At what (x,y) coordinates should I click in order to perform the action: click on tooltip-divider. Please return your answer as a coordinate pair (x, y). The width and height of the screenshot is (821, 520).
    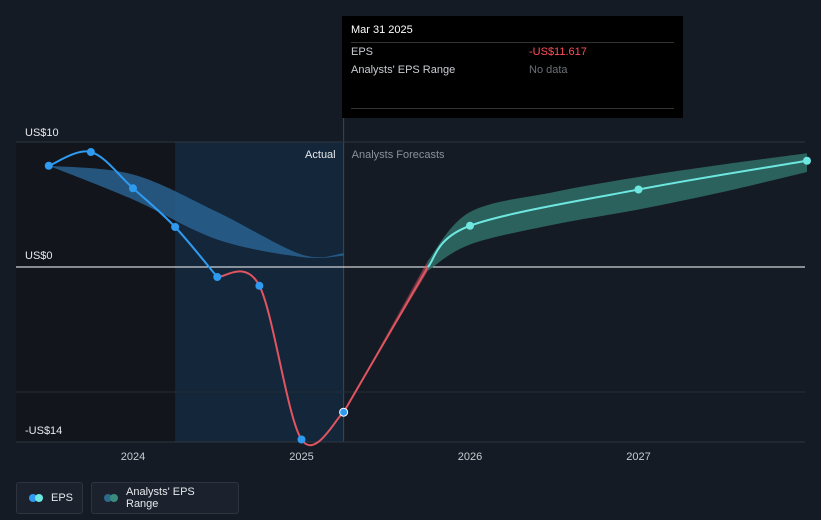
    Looking at the image, I should click on (512, 108).